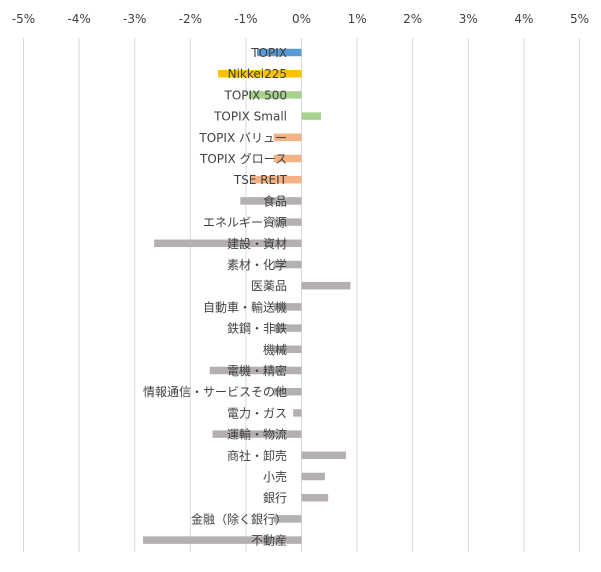  I want to click on category-label: 素材・化学, so click(257, 264).